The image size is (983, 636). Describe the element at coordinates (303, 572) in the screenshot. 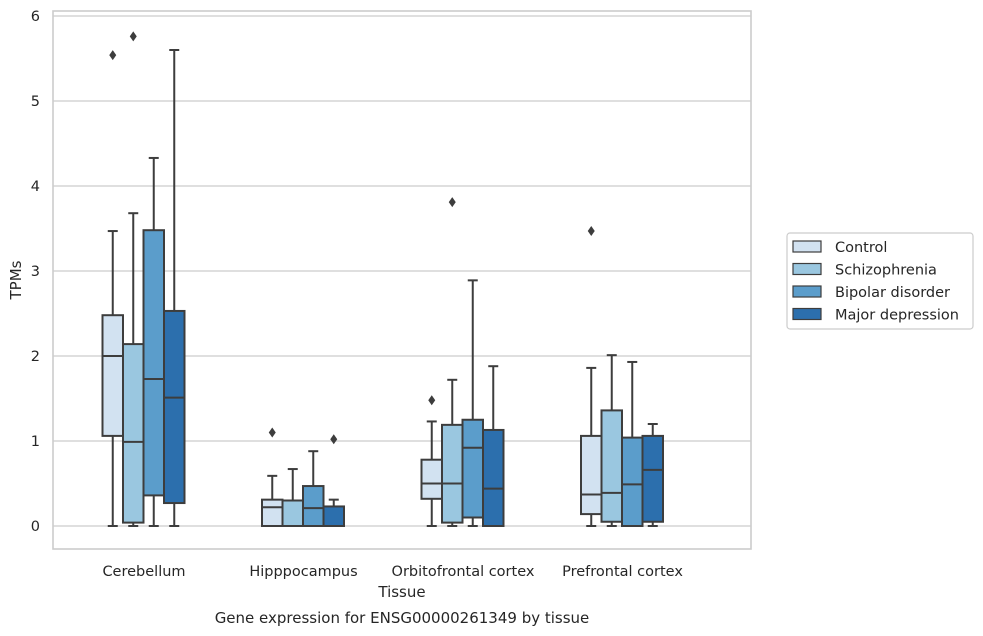

I see `x-tick-label: Hipppocampus` at that location.